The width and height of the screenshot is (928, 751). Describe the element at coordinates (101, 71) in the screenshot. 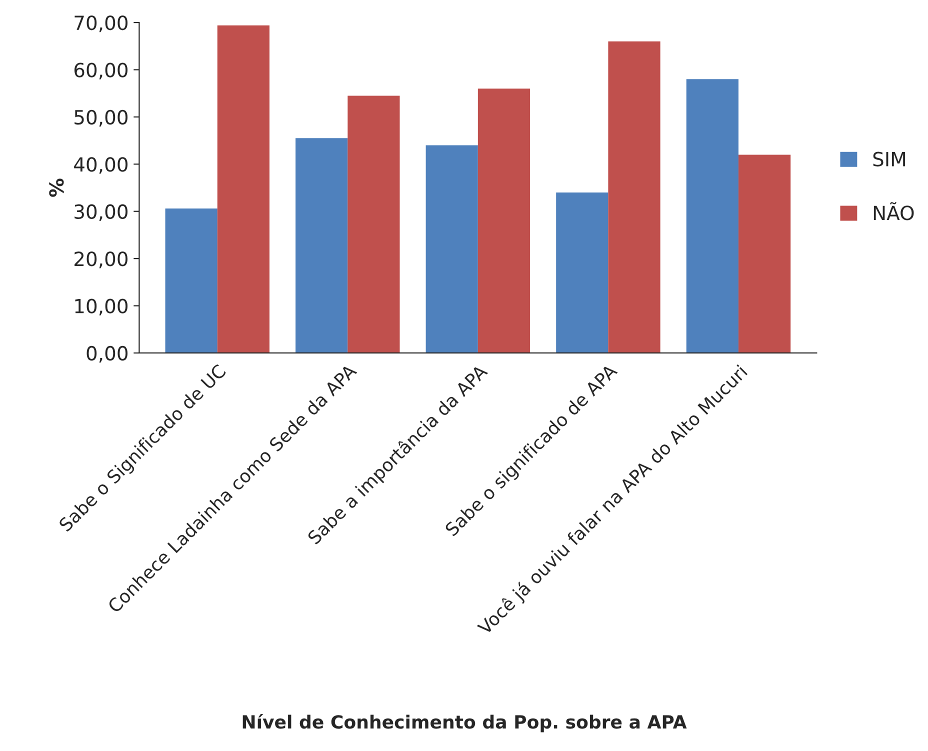

I see `y-tick-label: 60,00` at that location.